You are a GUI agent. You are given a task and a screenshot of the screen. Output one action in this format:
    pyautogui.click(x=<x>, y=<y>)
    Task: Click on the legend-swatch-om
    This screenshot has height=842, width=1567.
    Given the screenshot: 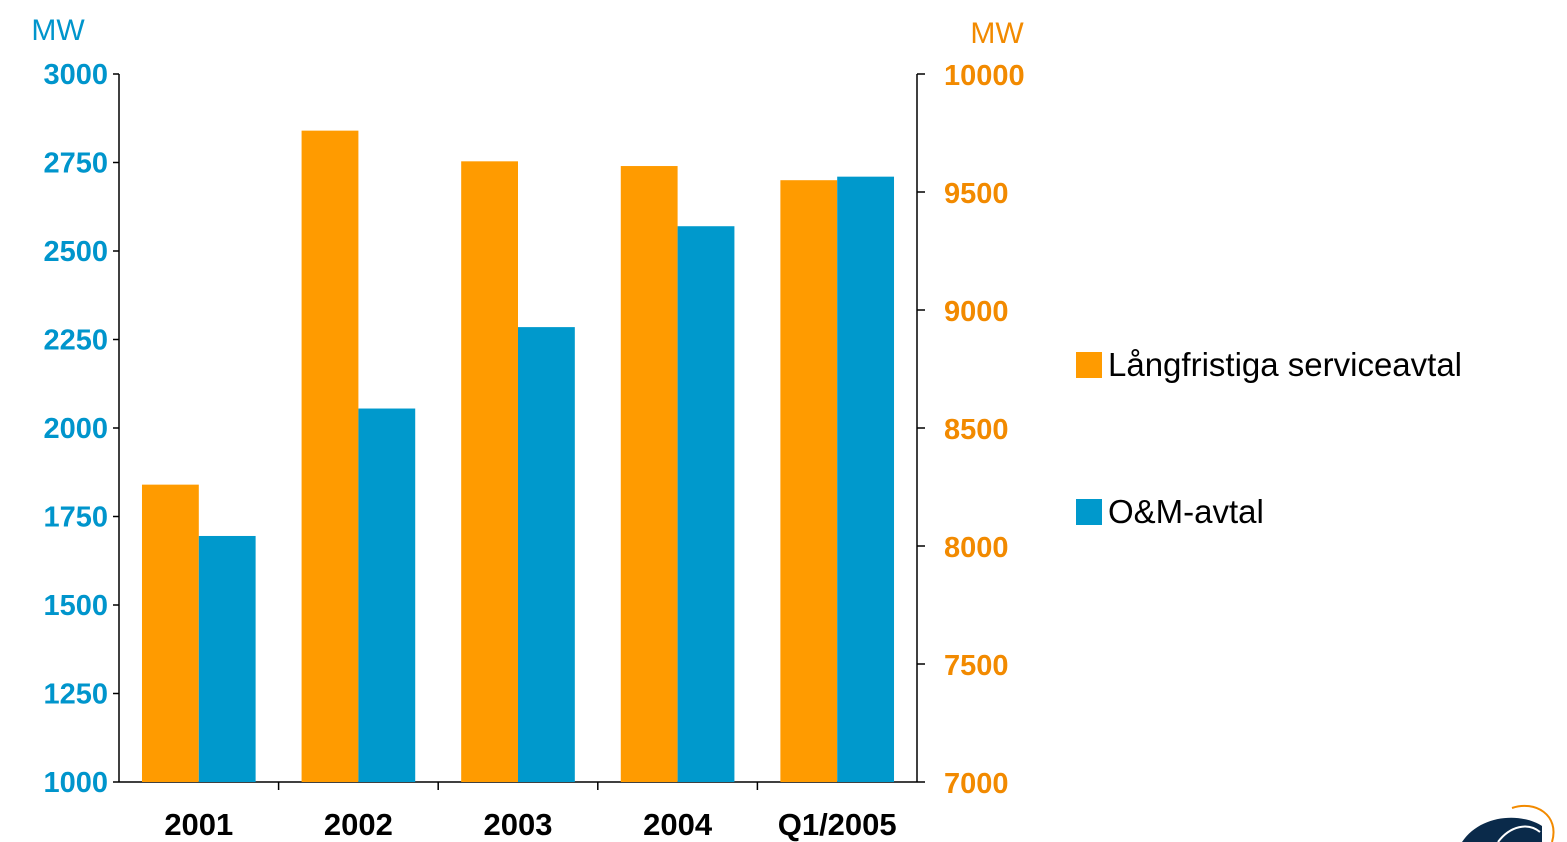 What is the action you would take?
    pyautogui.click(x=1089, y=512)
    